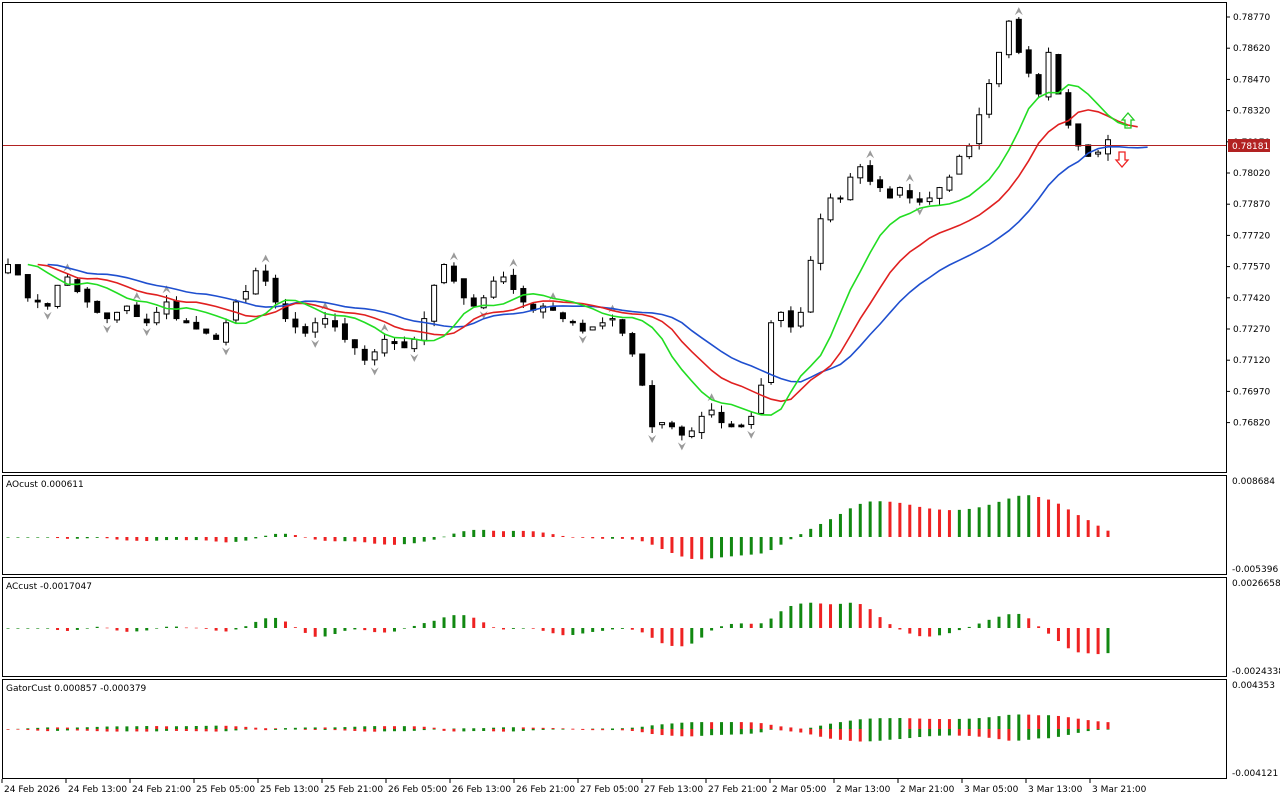 The height and width of the screenshot is (800, 1280). Describe the element at coordinates (1251, 80) in the screenshot. I see `price-tick-label: 0.78470` at that location.